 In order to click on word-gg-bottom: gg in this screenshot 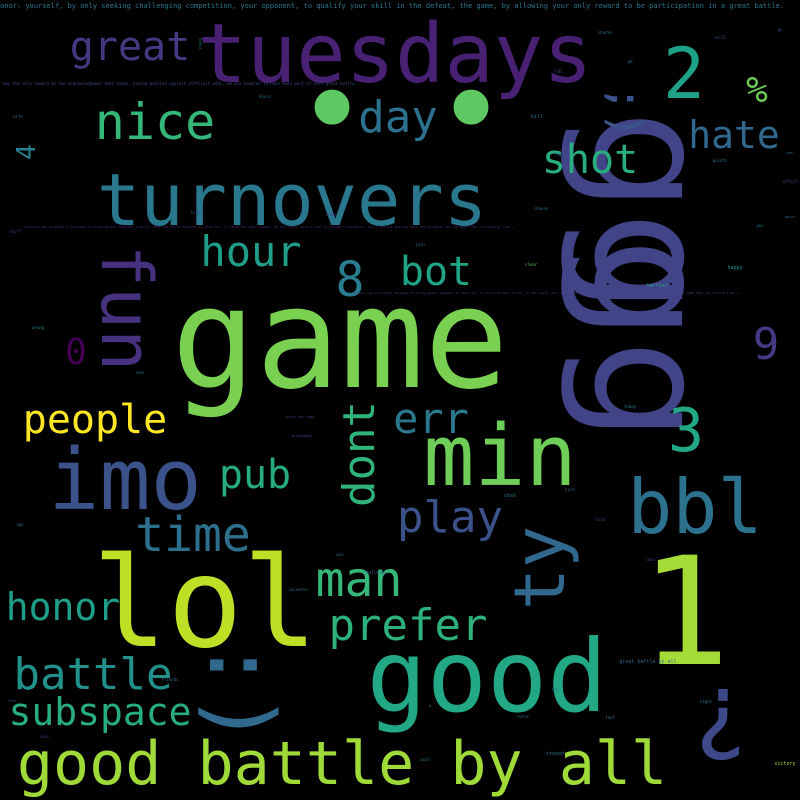, I will do `click(650, 340)`.